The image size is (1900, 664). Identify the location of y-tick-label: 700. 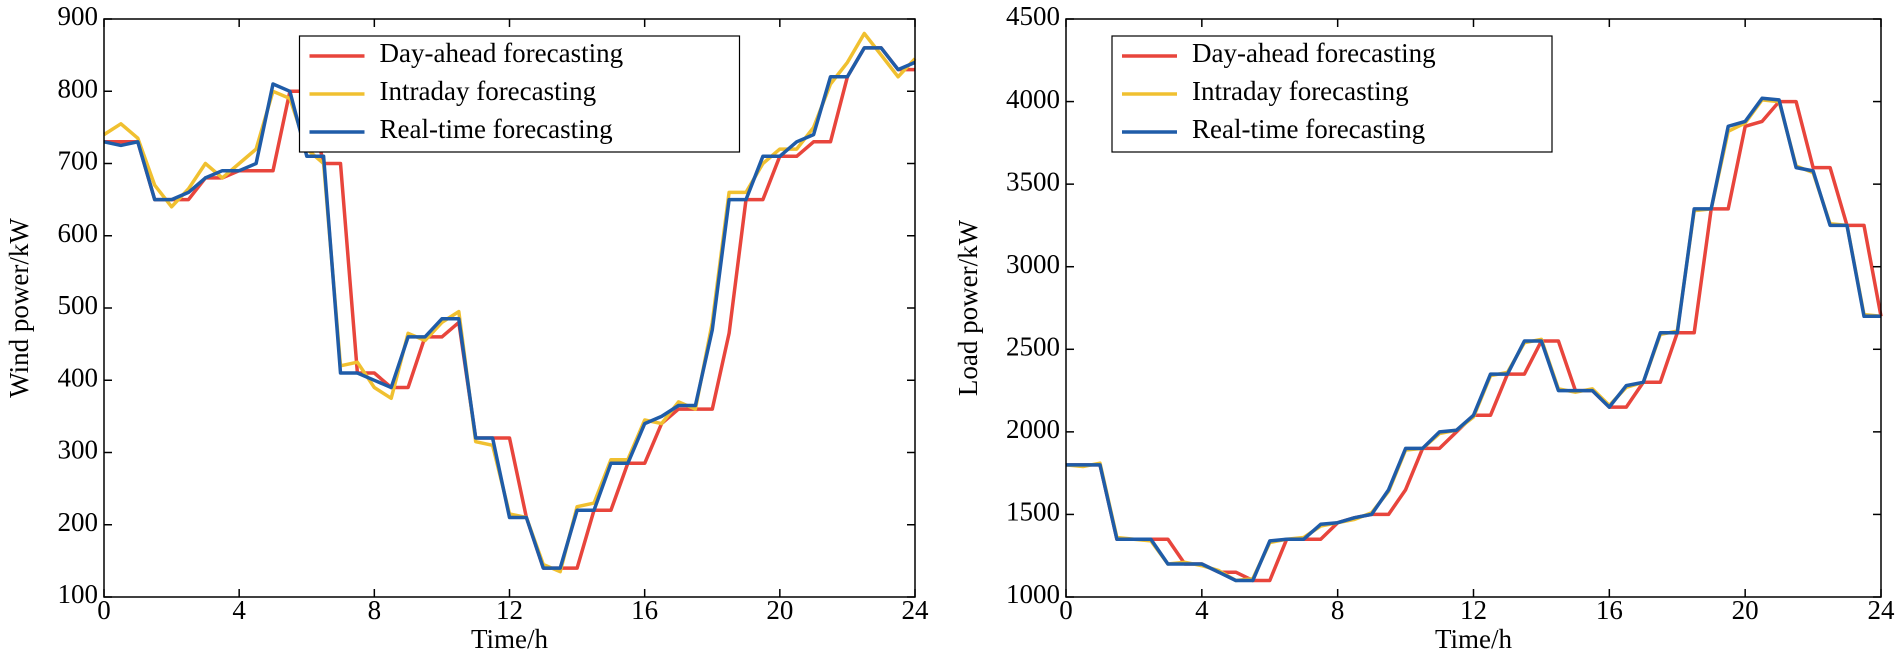
(78, 161).